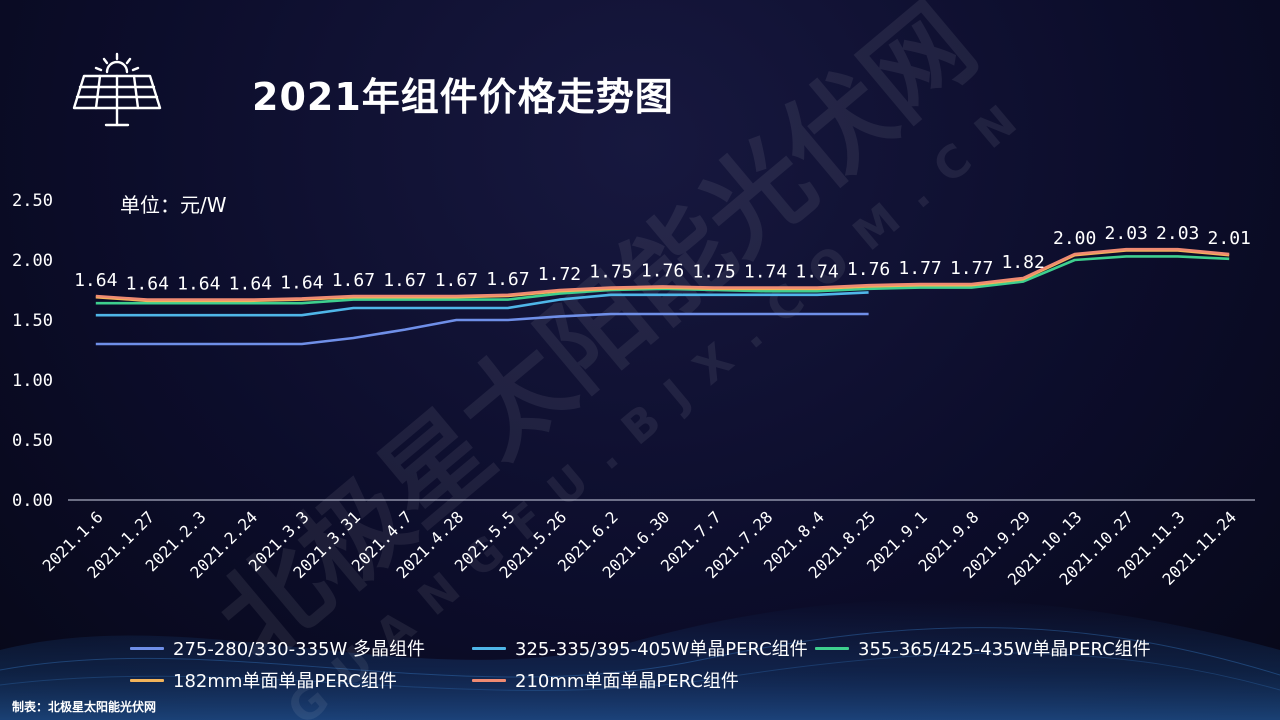 The height and width of the screenshot is (720, 1280). What do you see at coordinates (32, 201) in the screenshot?
I see `y-tick-label: 2.50` at bounding box center [32, 201].